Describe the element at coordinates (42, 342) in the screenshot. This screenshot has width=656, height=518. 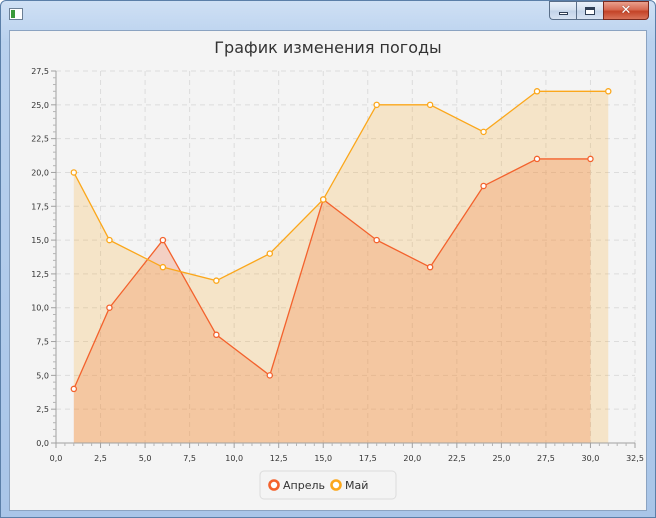
I see `y-tick-label: 7,5` at that location.